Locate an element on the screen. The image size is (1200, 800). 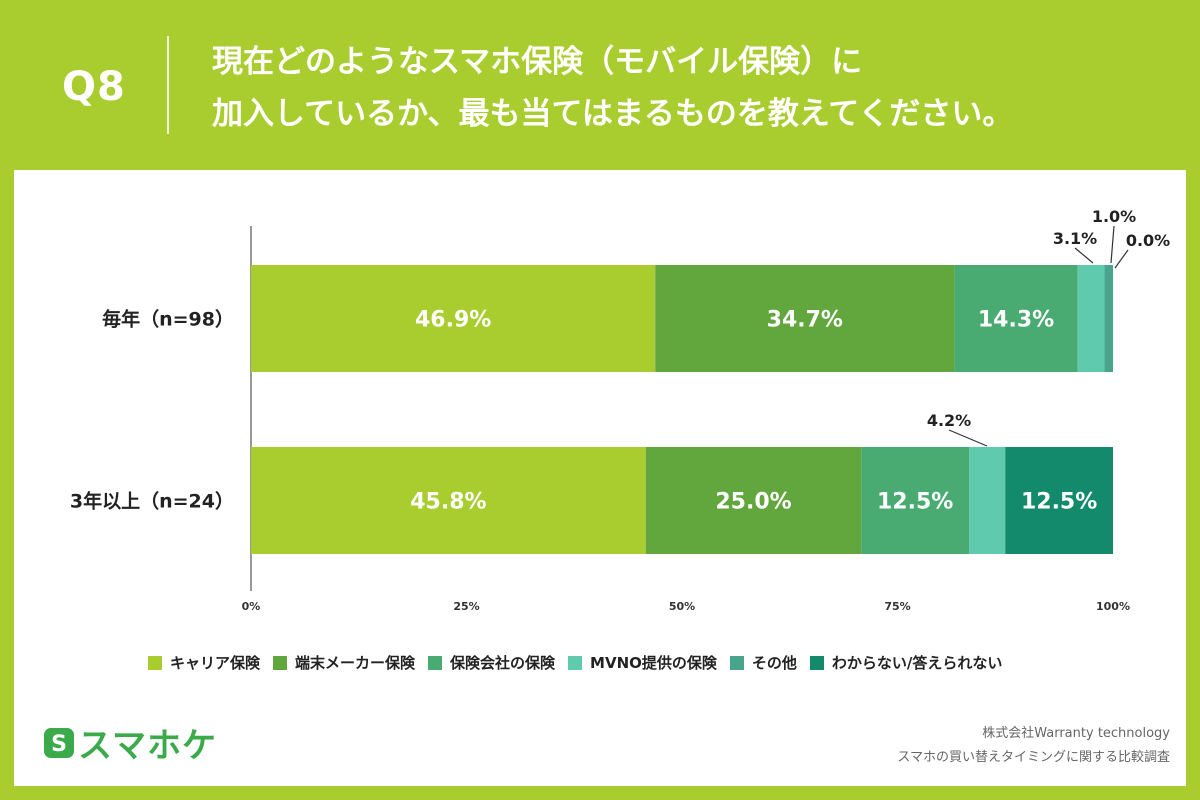
question-number: Q8 is located at coordinates (94, 87).